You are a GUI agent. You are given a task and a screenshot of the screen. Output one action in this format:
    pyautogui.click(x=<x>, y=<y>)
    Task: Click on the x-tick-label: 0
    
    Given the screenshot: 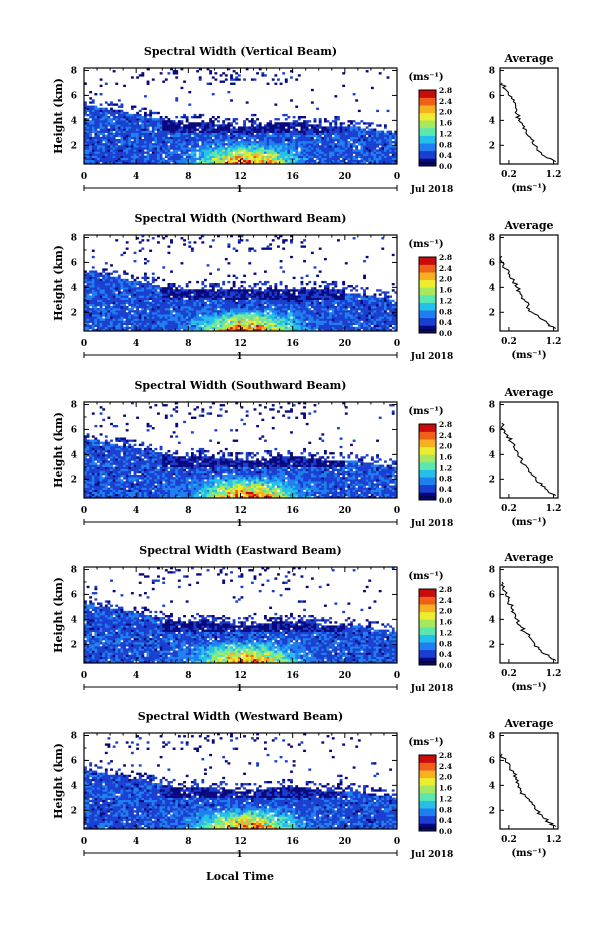 What is the action you would take?
    pyautogui.click(x=397, y=177)
    